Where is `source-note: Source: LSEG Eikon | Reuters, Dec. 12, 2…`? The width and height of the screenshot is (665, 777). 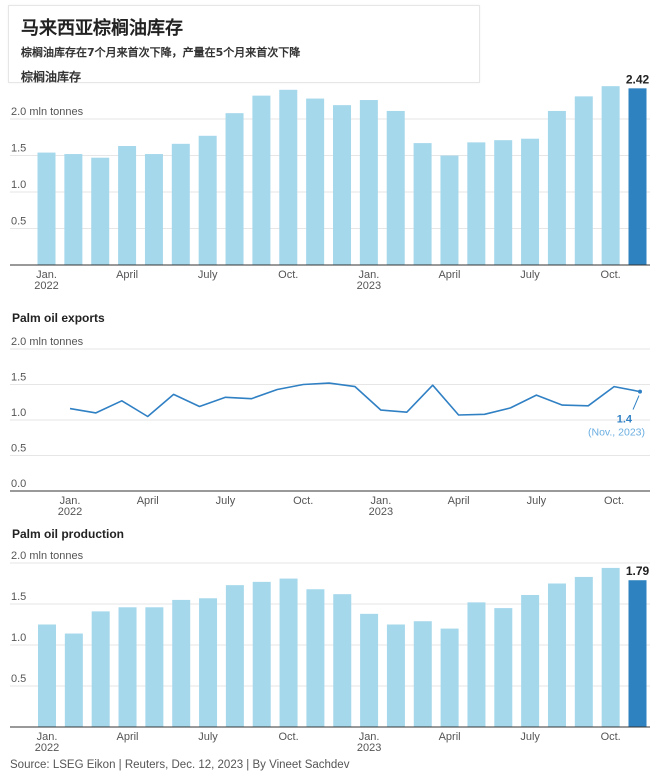 source-note: Source: LSEG Eikon | Reuters, Dec. 12, 2… is located at coordinates (180, 765).